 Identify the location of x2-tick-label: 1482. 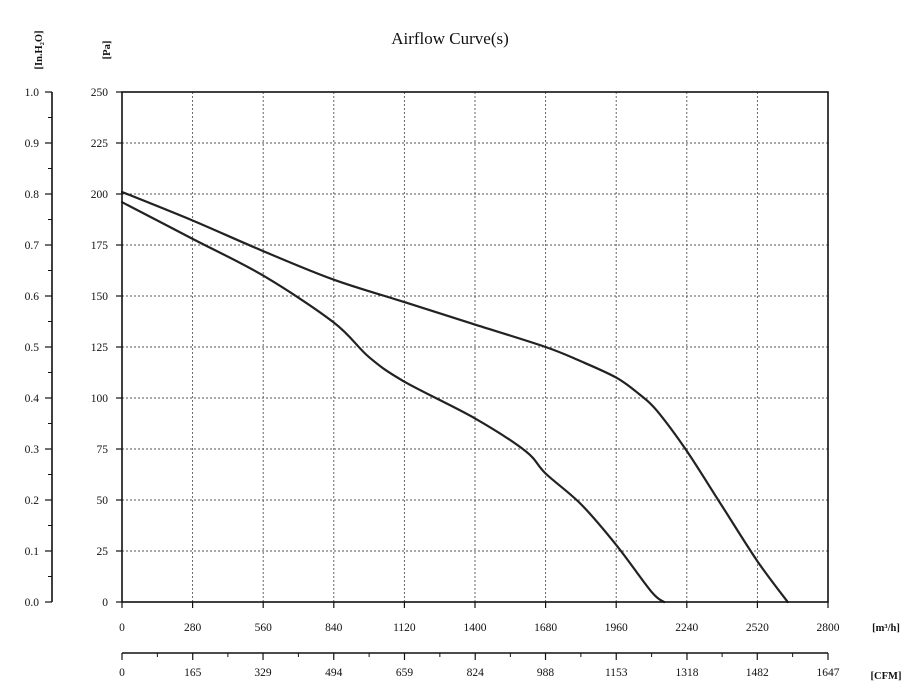
(757, 673).